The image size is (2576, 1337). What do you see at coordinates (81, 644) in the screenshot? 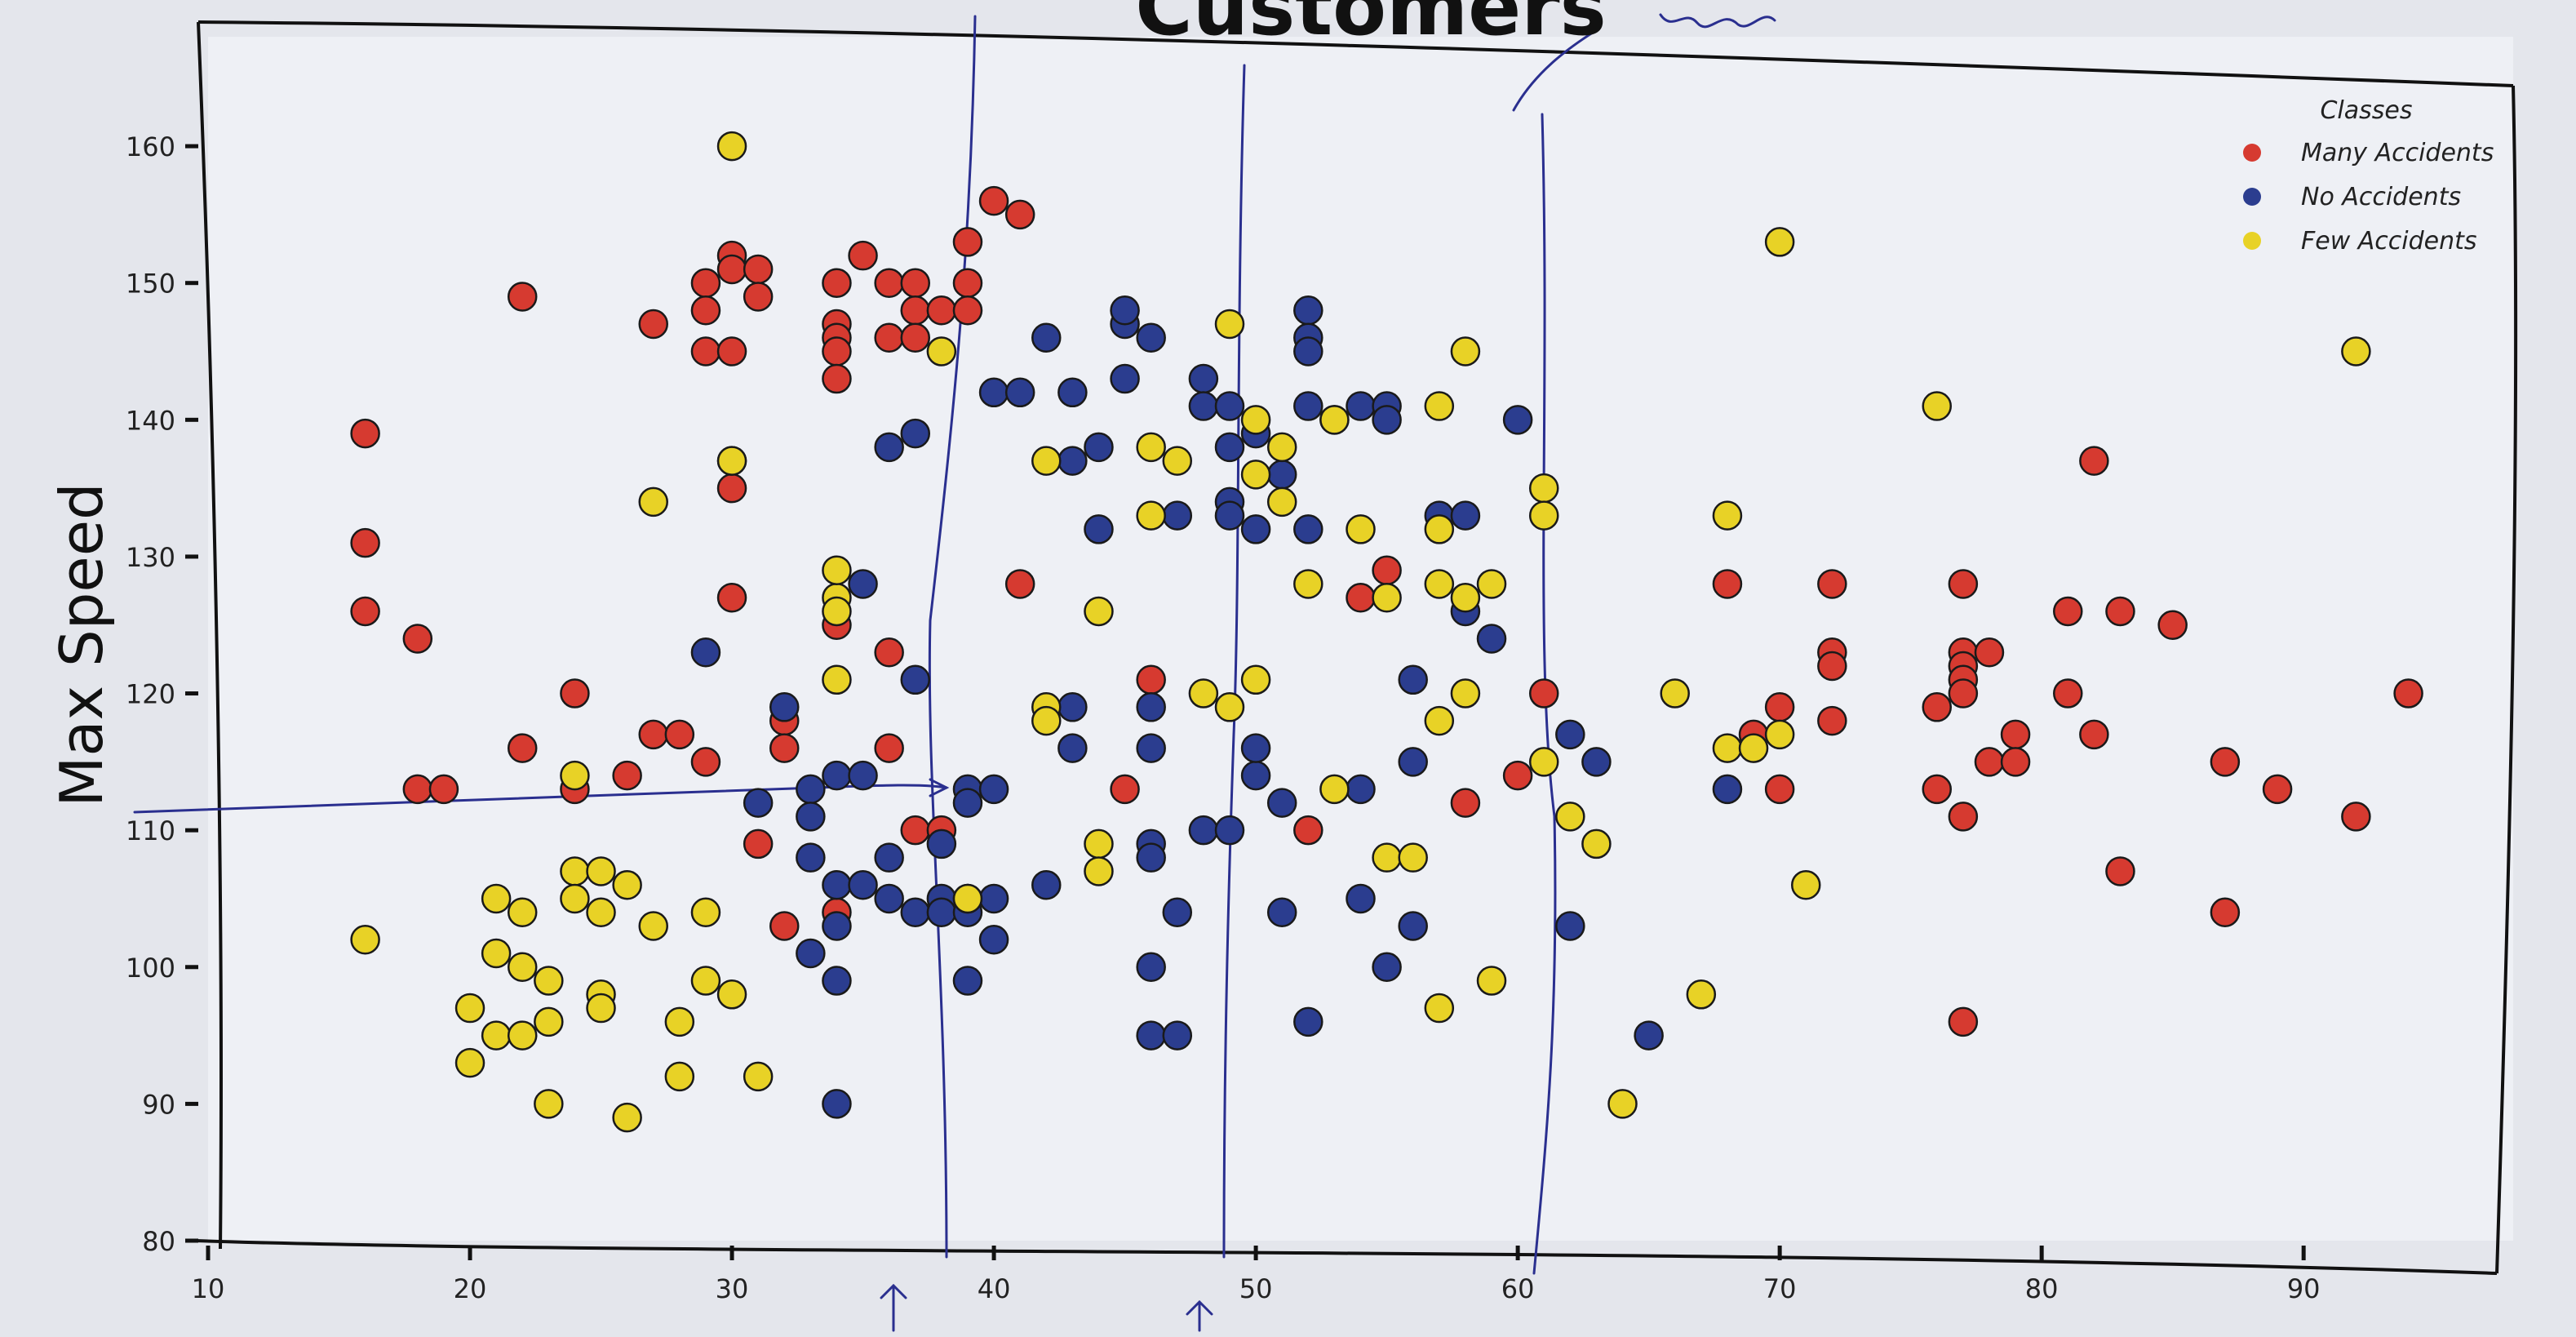
I see `y-axis-label: Max Speed` at bounding box center [81, 644].